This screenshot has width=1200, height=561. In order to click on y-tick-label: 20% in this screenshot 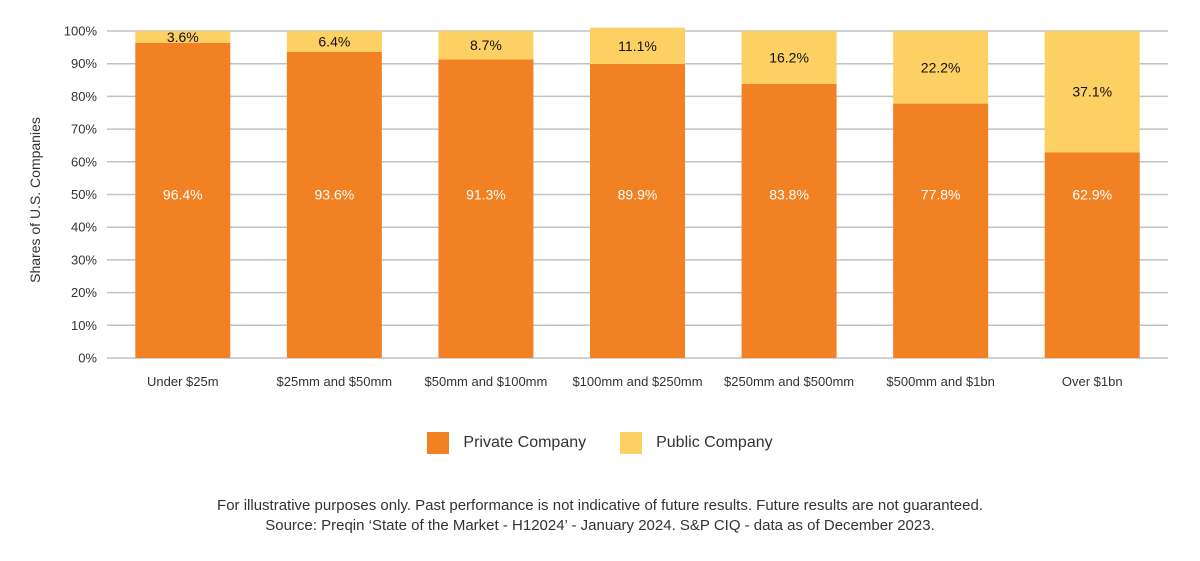, I will do `click(84, 292)`.